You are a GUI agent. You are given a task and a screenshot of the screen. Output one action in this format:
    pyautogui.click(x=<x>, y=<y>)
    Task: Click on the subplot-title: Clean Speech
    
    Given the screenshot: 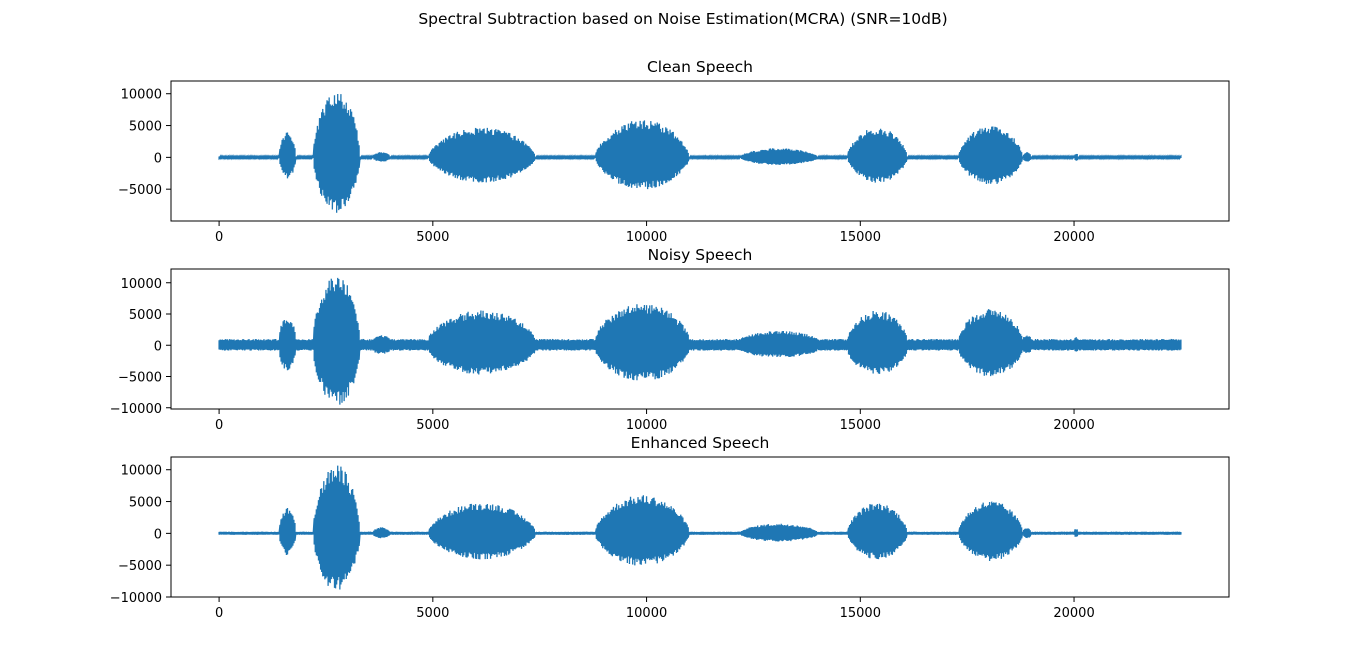 What is the action you would take?
    pyautogui.click(x=700, y=67)
    